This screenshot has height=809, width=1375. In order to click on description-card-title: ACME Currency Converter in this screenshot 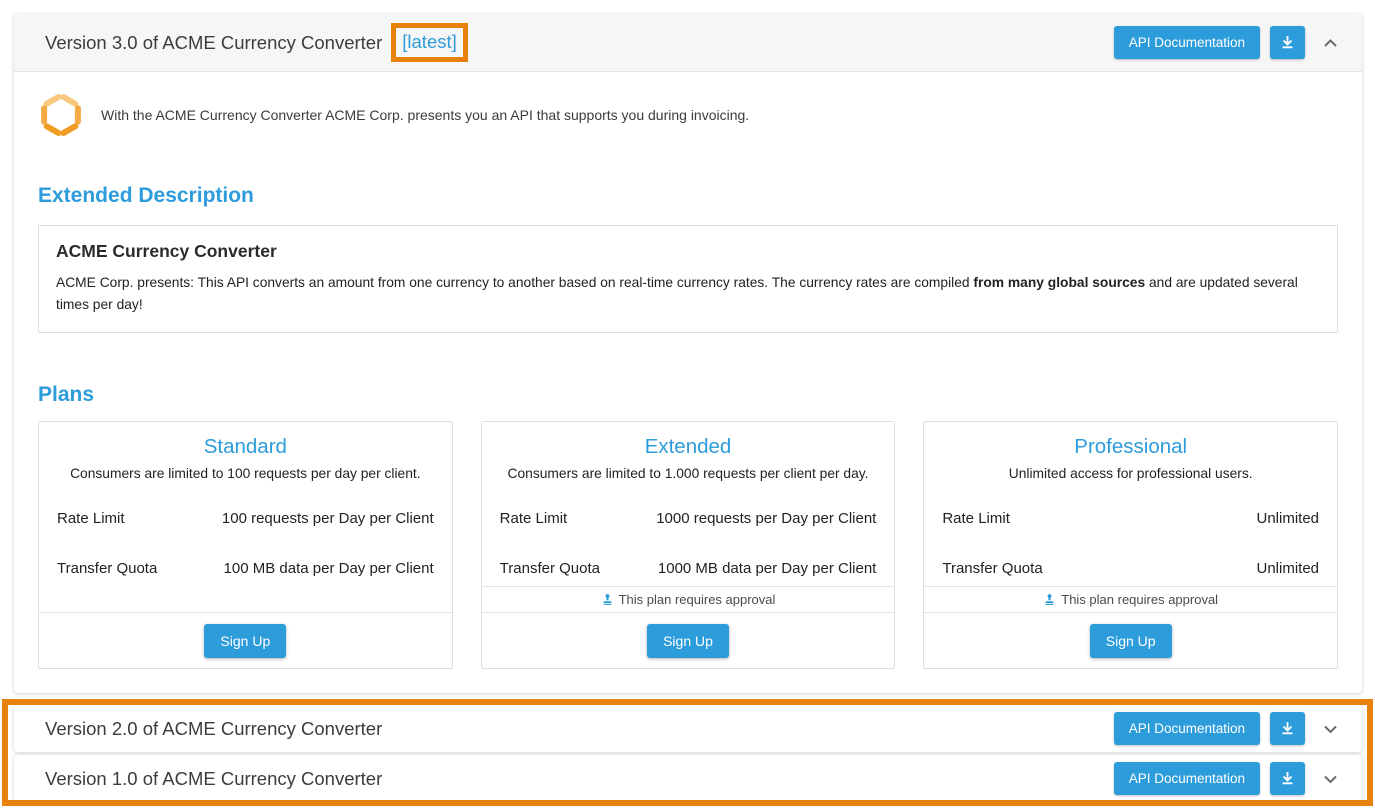, I will do `click(166, 251)`.